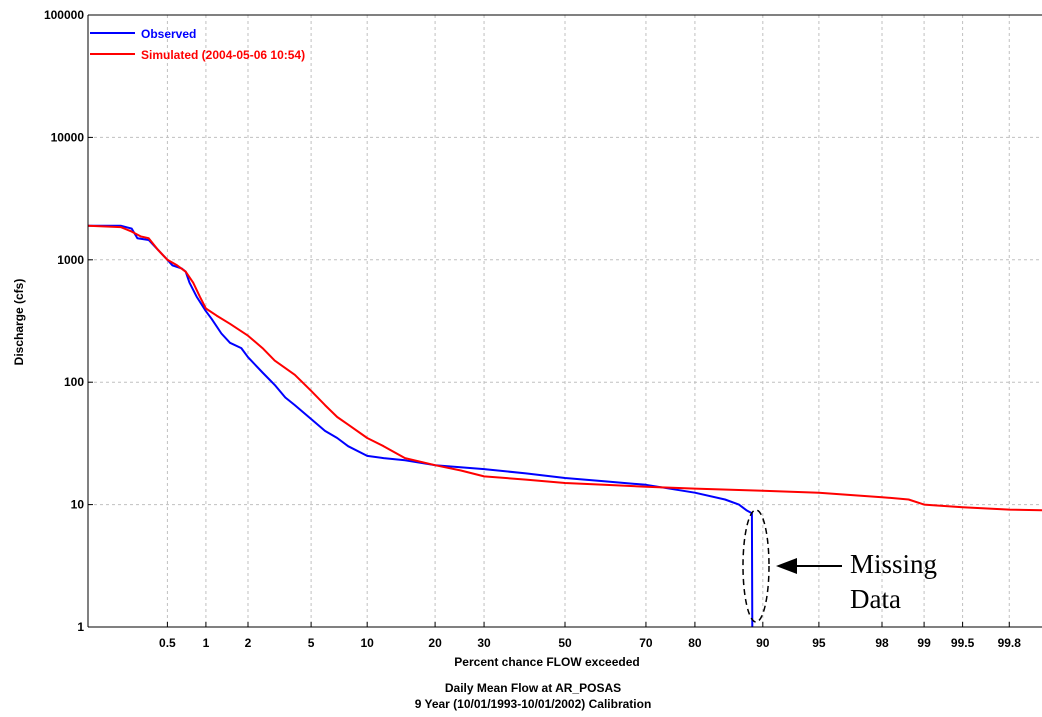 Image resolution: width=1042 pixels, height=717 pixels. Describe the element at coordinates (74, 382) in the screenshot. I see `y-tick-label: 100` at that location.